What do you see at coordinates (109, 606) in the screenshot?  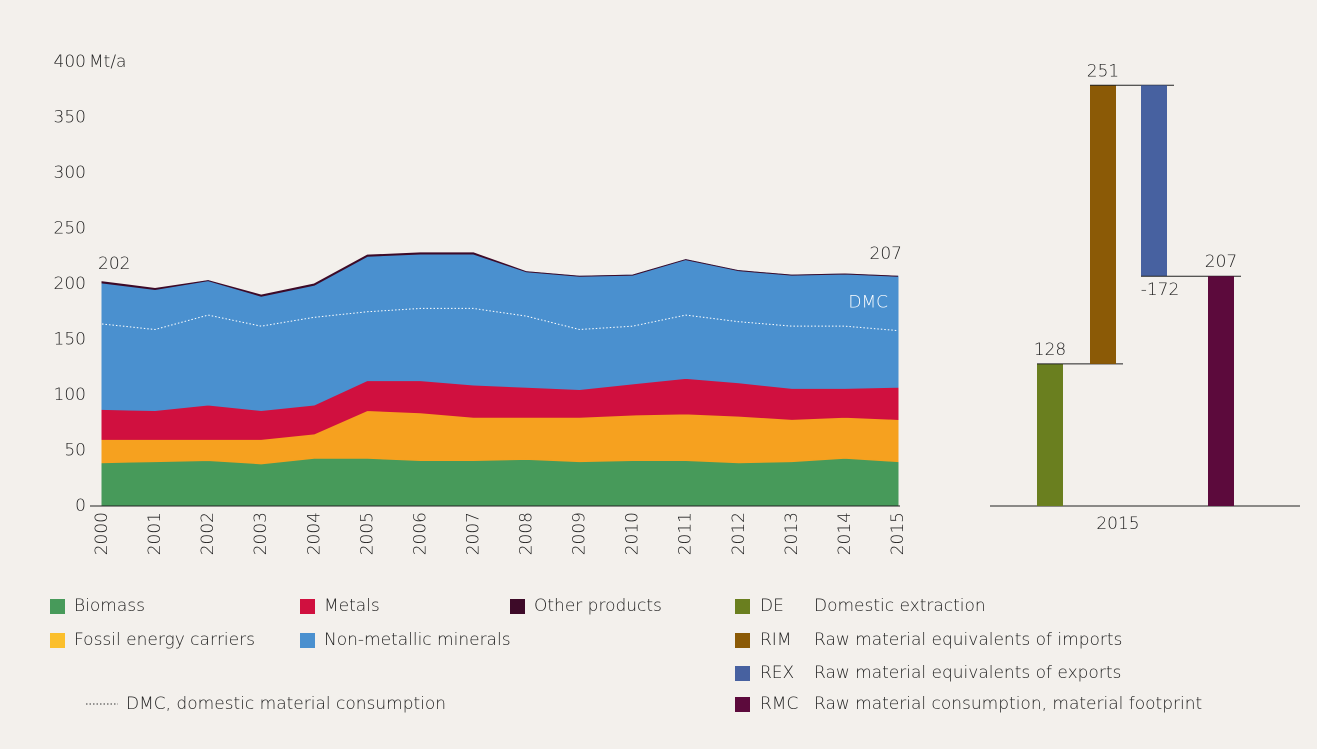 I see `legend-label: Biomass` at bounding box center [109, 606].